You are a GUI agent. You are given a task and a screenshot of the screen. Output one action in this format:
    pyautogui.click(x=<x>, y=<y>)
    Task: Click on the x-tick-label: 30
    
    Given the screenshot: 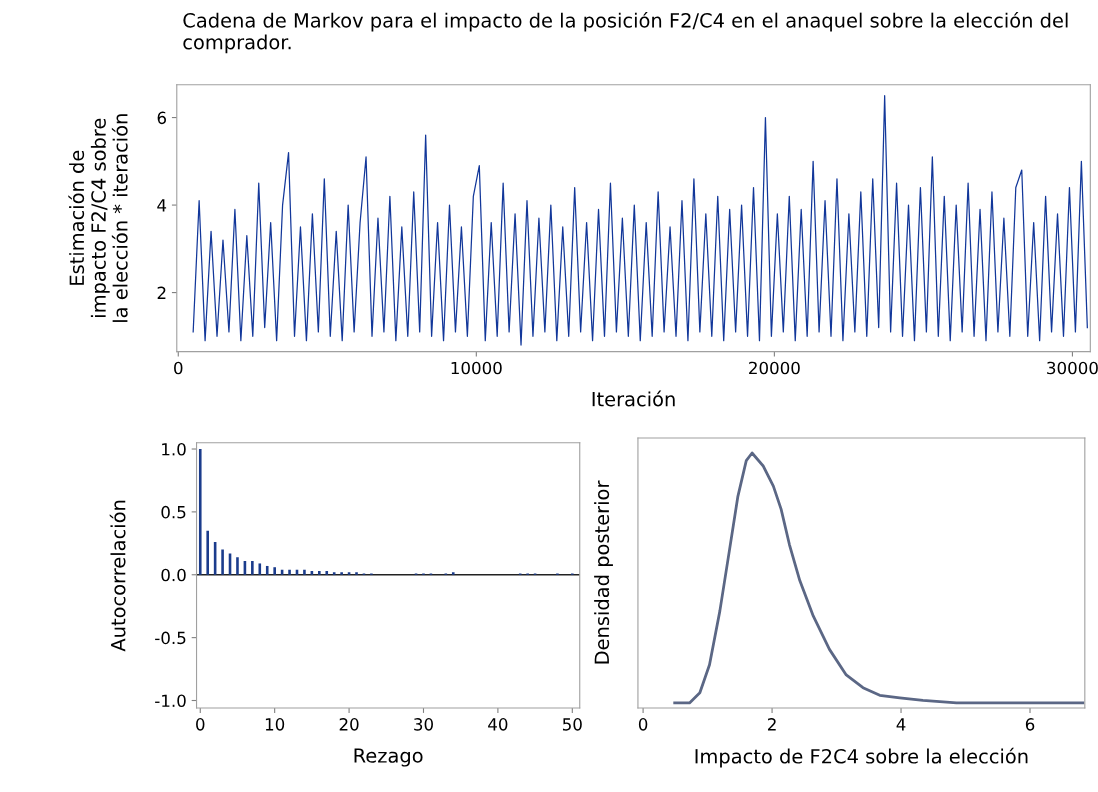 What is the action you would take?
    pyautogui.click(x=423, y=724)
    